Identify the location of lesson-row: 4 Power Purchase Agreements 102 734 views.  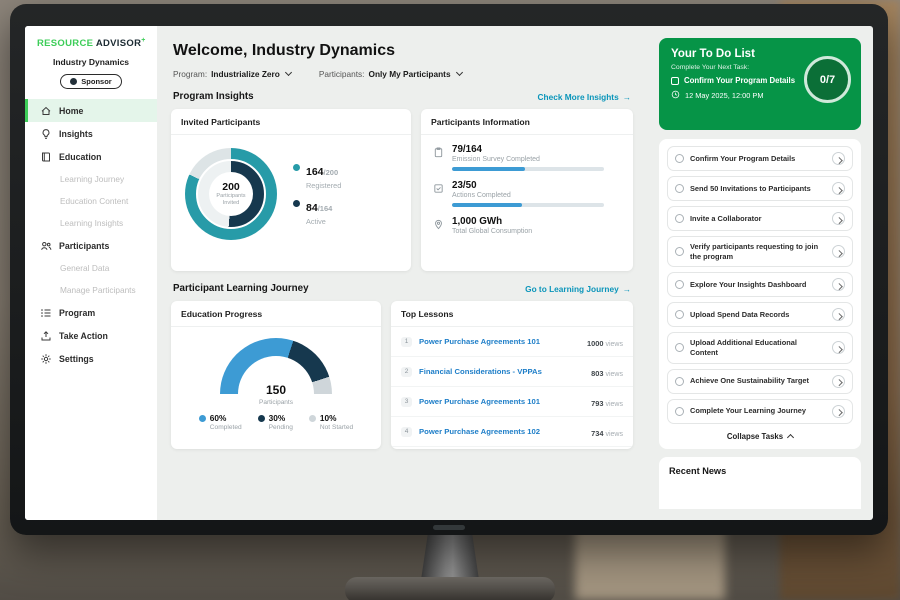
(512, 432).